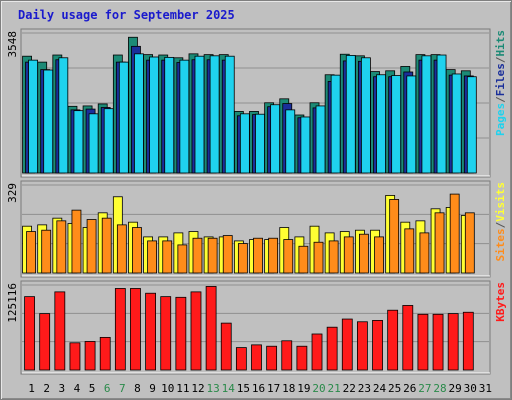  Describe the element at coordinates (500, 83) in the screenshot. I see `panel-top-legend: Pages/Files/Hits` at that location.